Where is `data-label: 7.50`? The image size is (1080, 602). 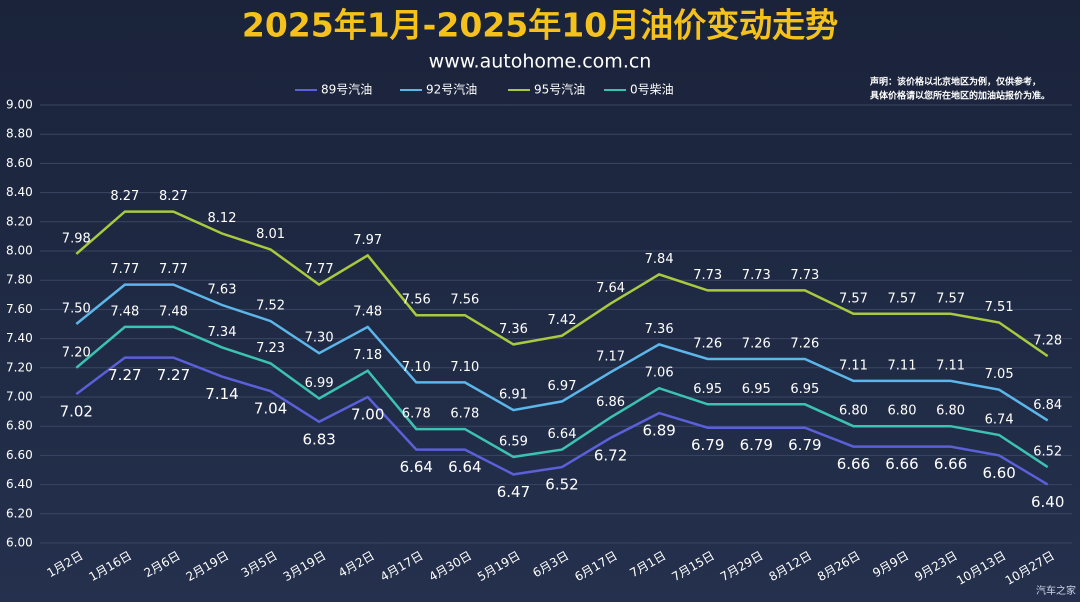 data-label: 7.50 is located at coordinates (76, 309).